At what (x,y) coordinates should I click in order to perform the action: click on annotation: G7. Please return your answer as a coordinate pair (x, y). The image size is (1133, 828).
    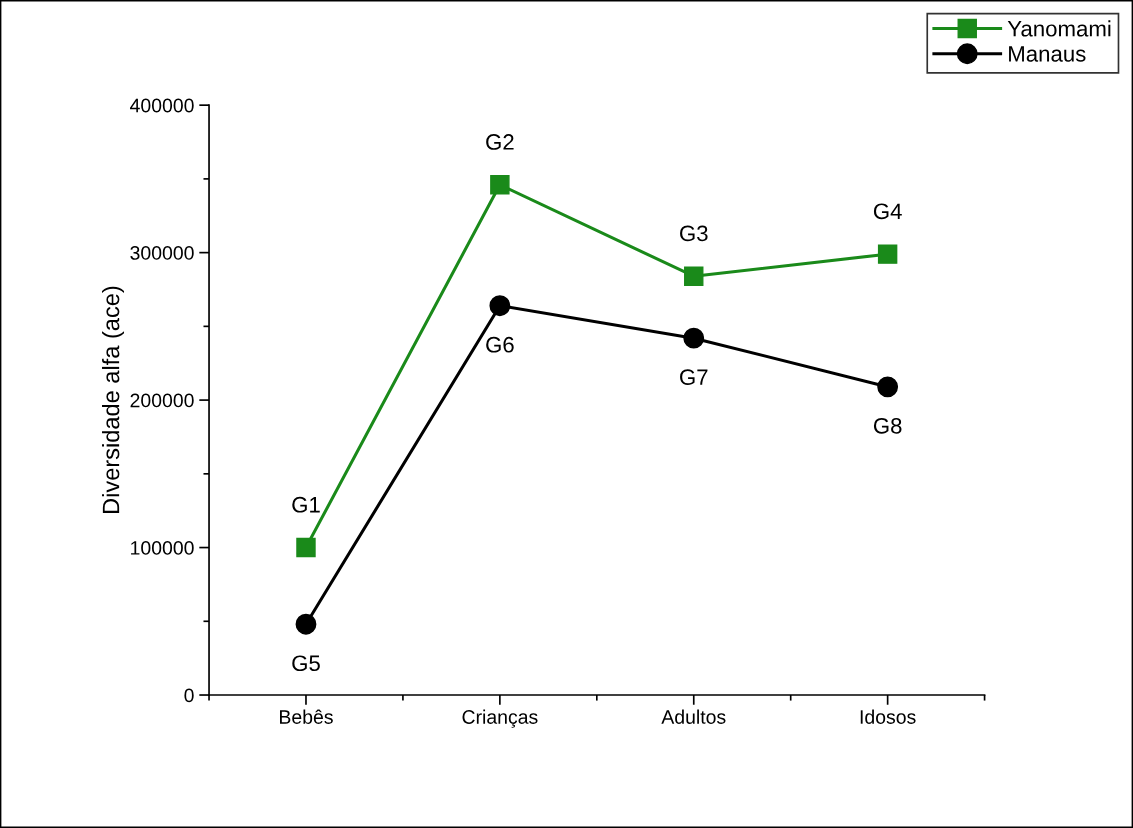
    Looking at the image, I should click on (694, 377).